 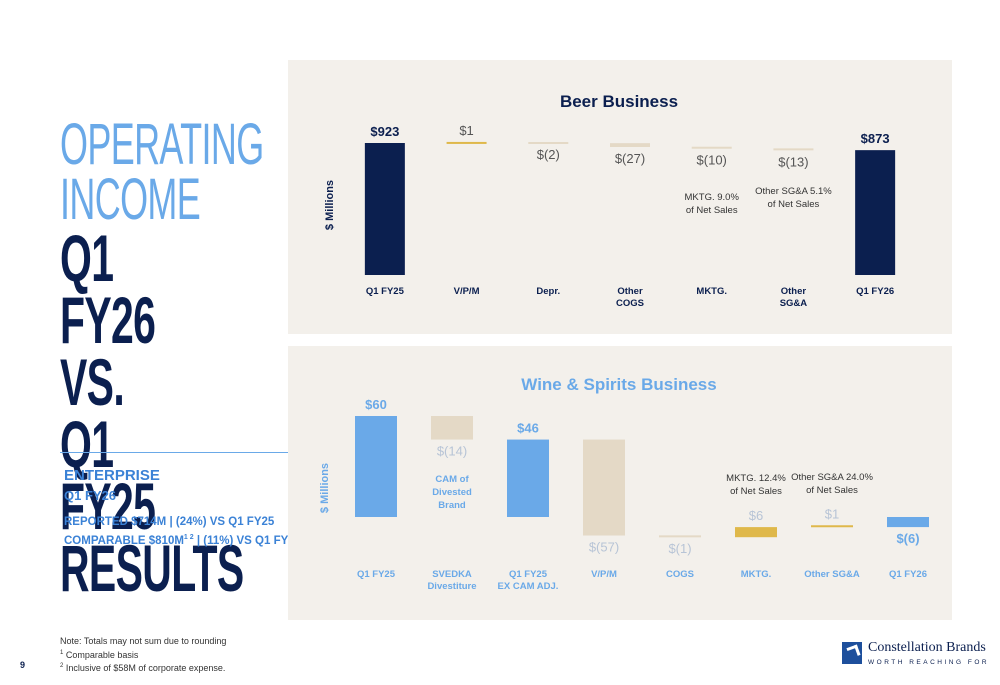 What do you see at coordinates (712, 159) in the screenshot?
I see `data-label-mktg: $(10)` at bounding box center [712, 159].